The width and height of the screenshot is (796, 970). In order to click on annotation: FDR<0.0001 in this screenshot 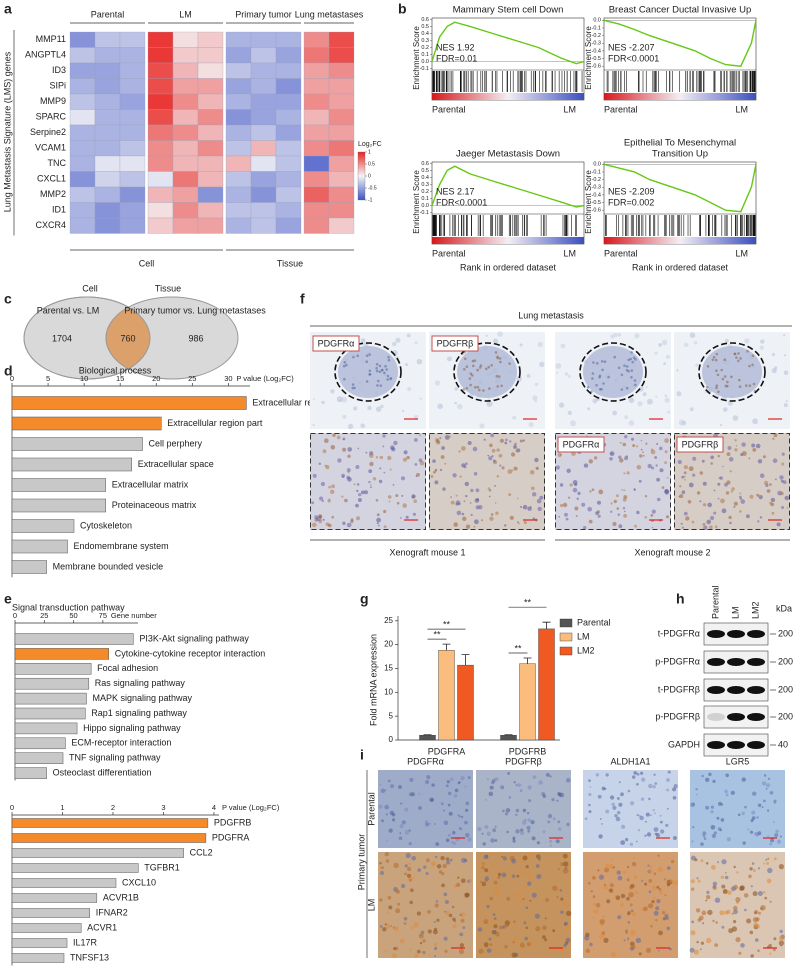, I will do `click(633, 58)`.